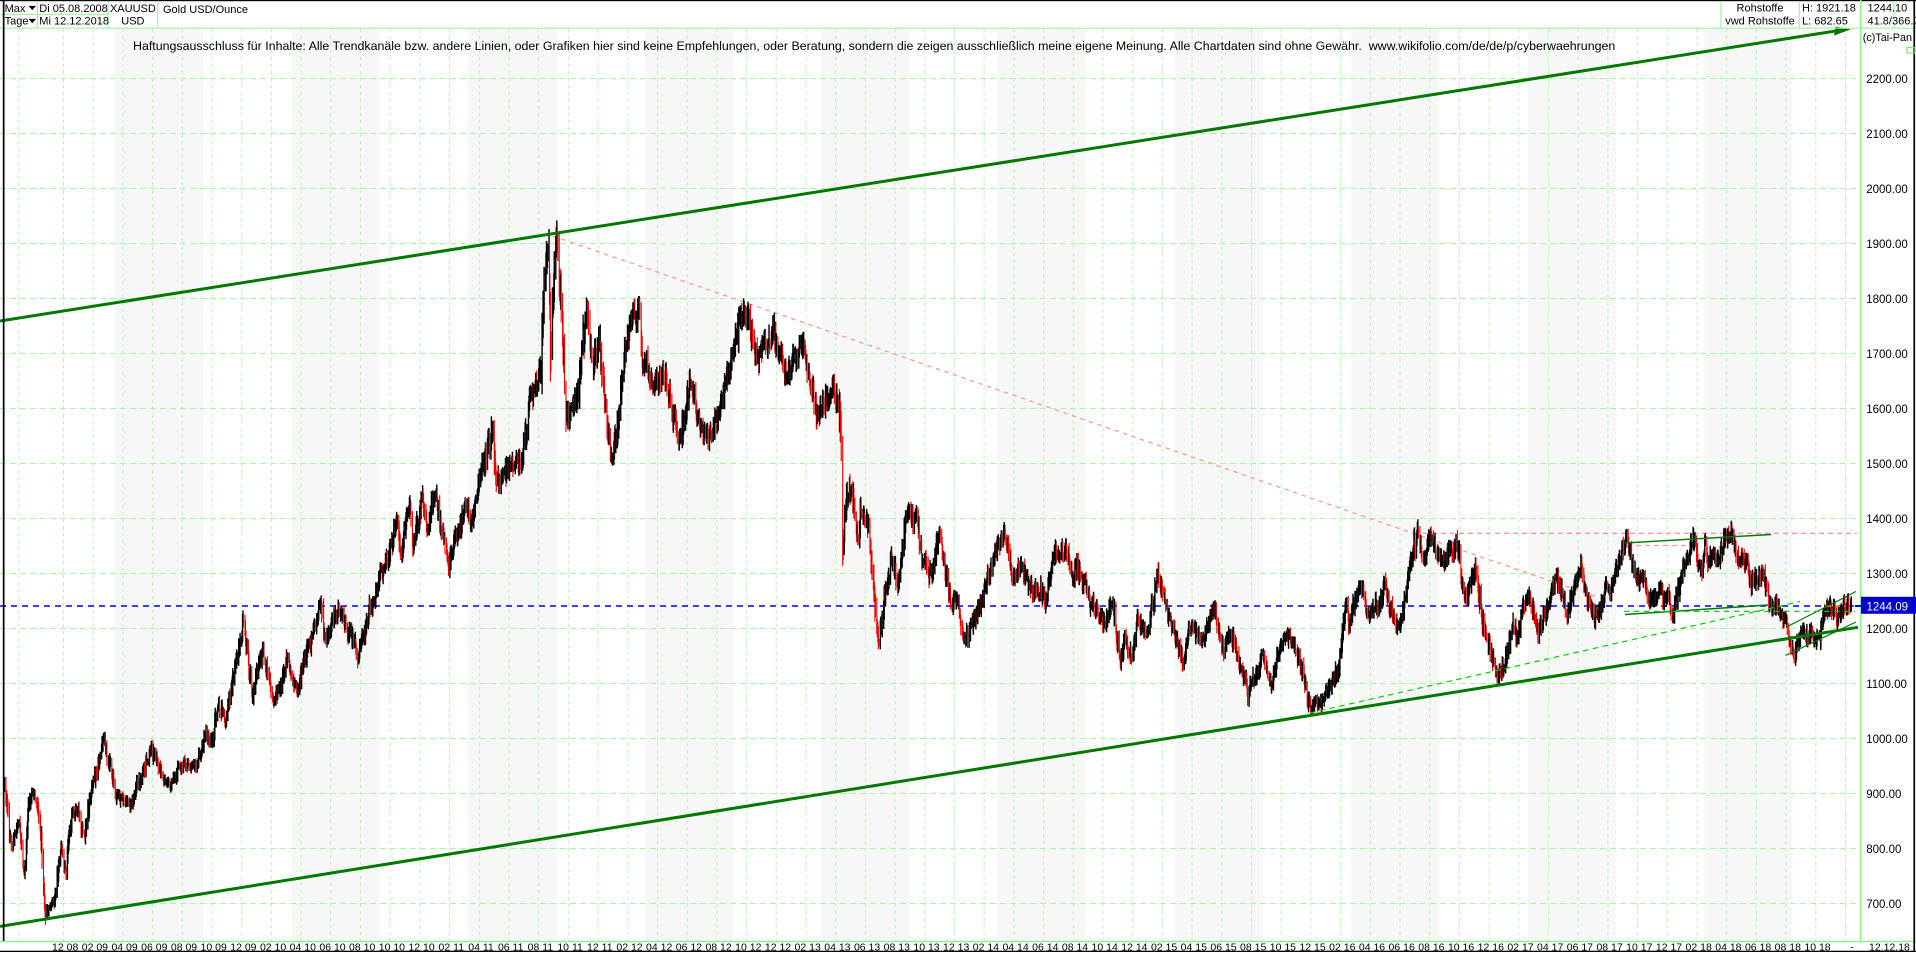 The width and height of the screenshot is (1916, 957). Describe the element at coordinates (1728, 947) in the screenshot. I see `svg-text: 04 18` at that location.